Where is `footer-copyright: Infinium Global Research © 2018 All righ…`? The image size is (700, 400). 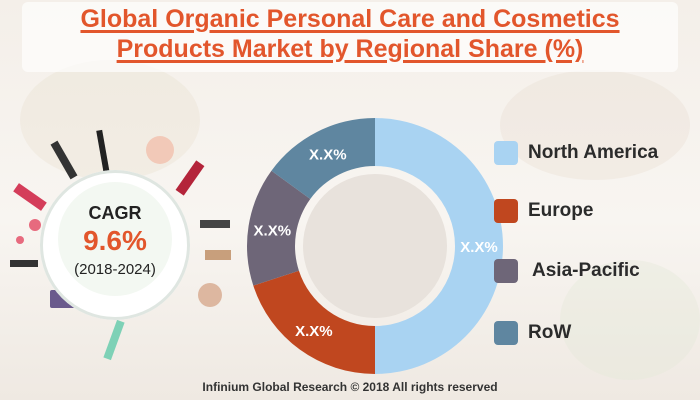 footer-copyright: Infinium Global Research © 2018 All righ… is located at coordinates (350, 387).